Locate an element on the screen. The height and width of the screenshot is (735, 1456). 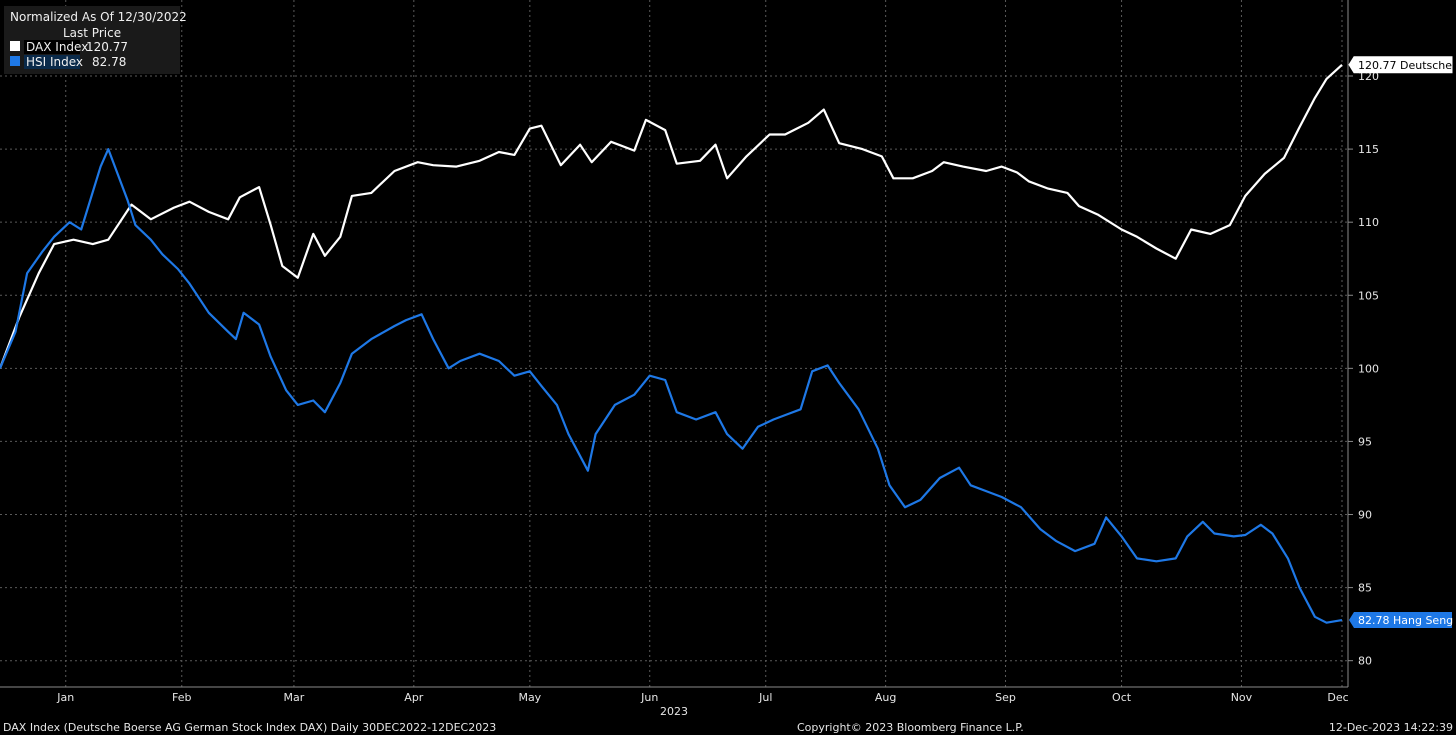
y-tick-label: 105 is located at coordinates (1368, 295).